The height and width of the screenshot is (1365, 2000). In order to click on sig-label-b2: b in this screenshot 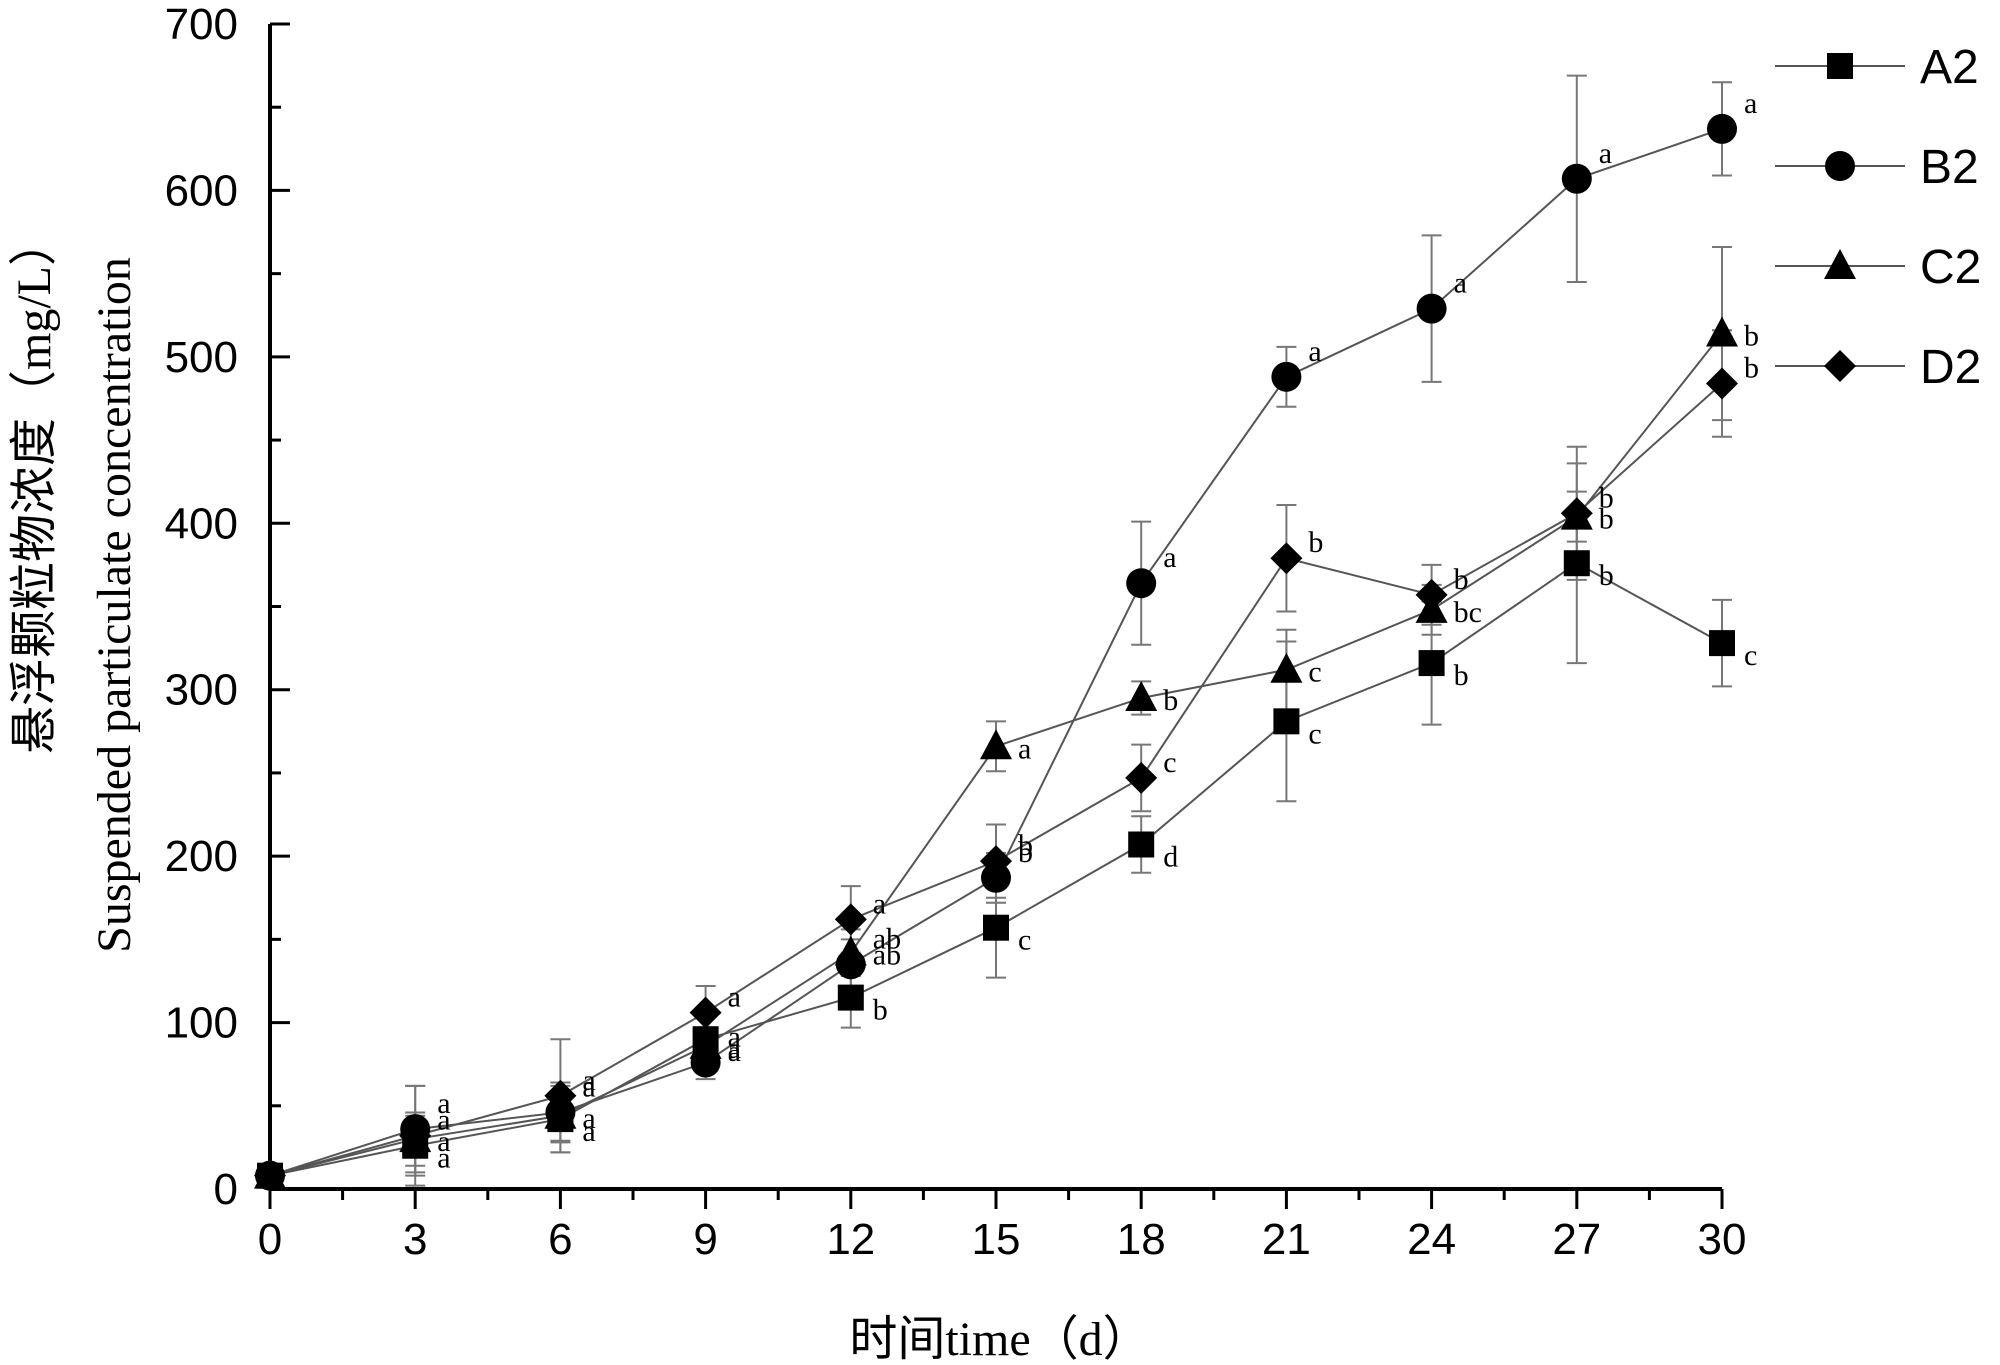, I will do `click(1025, 852)`.